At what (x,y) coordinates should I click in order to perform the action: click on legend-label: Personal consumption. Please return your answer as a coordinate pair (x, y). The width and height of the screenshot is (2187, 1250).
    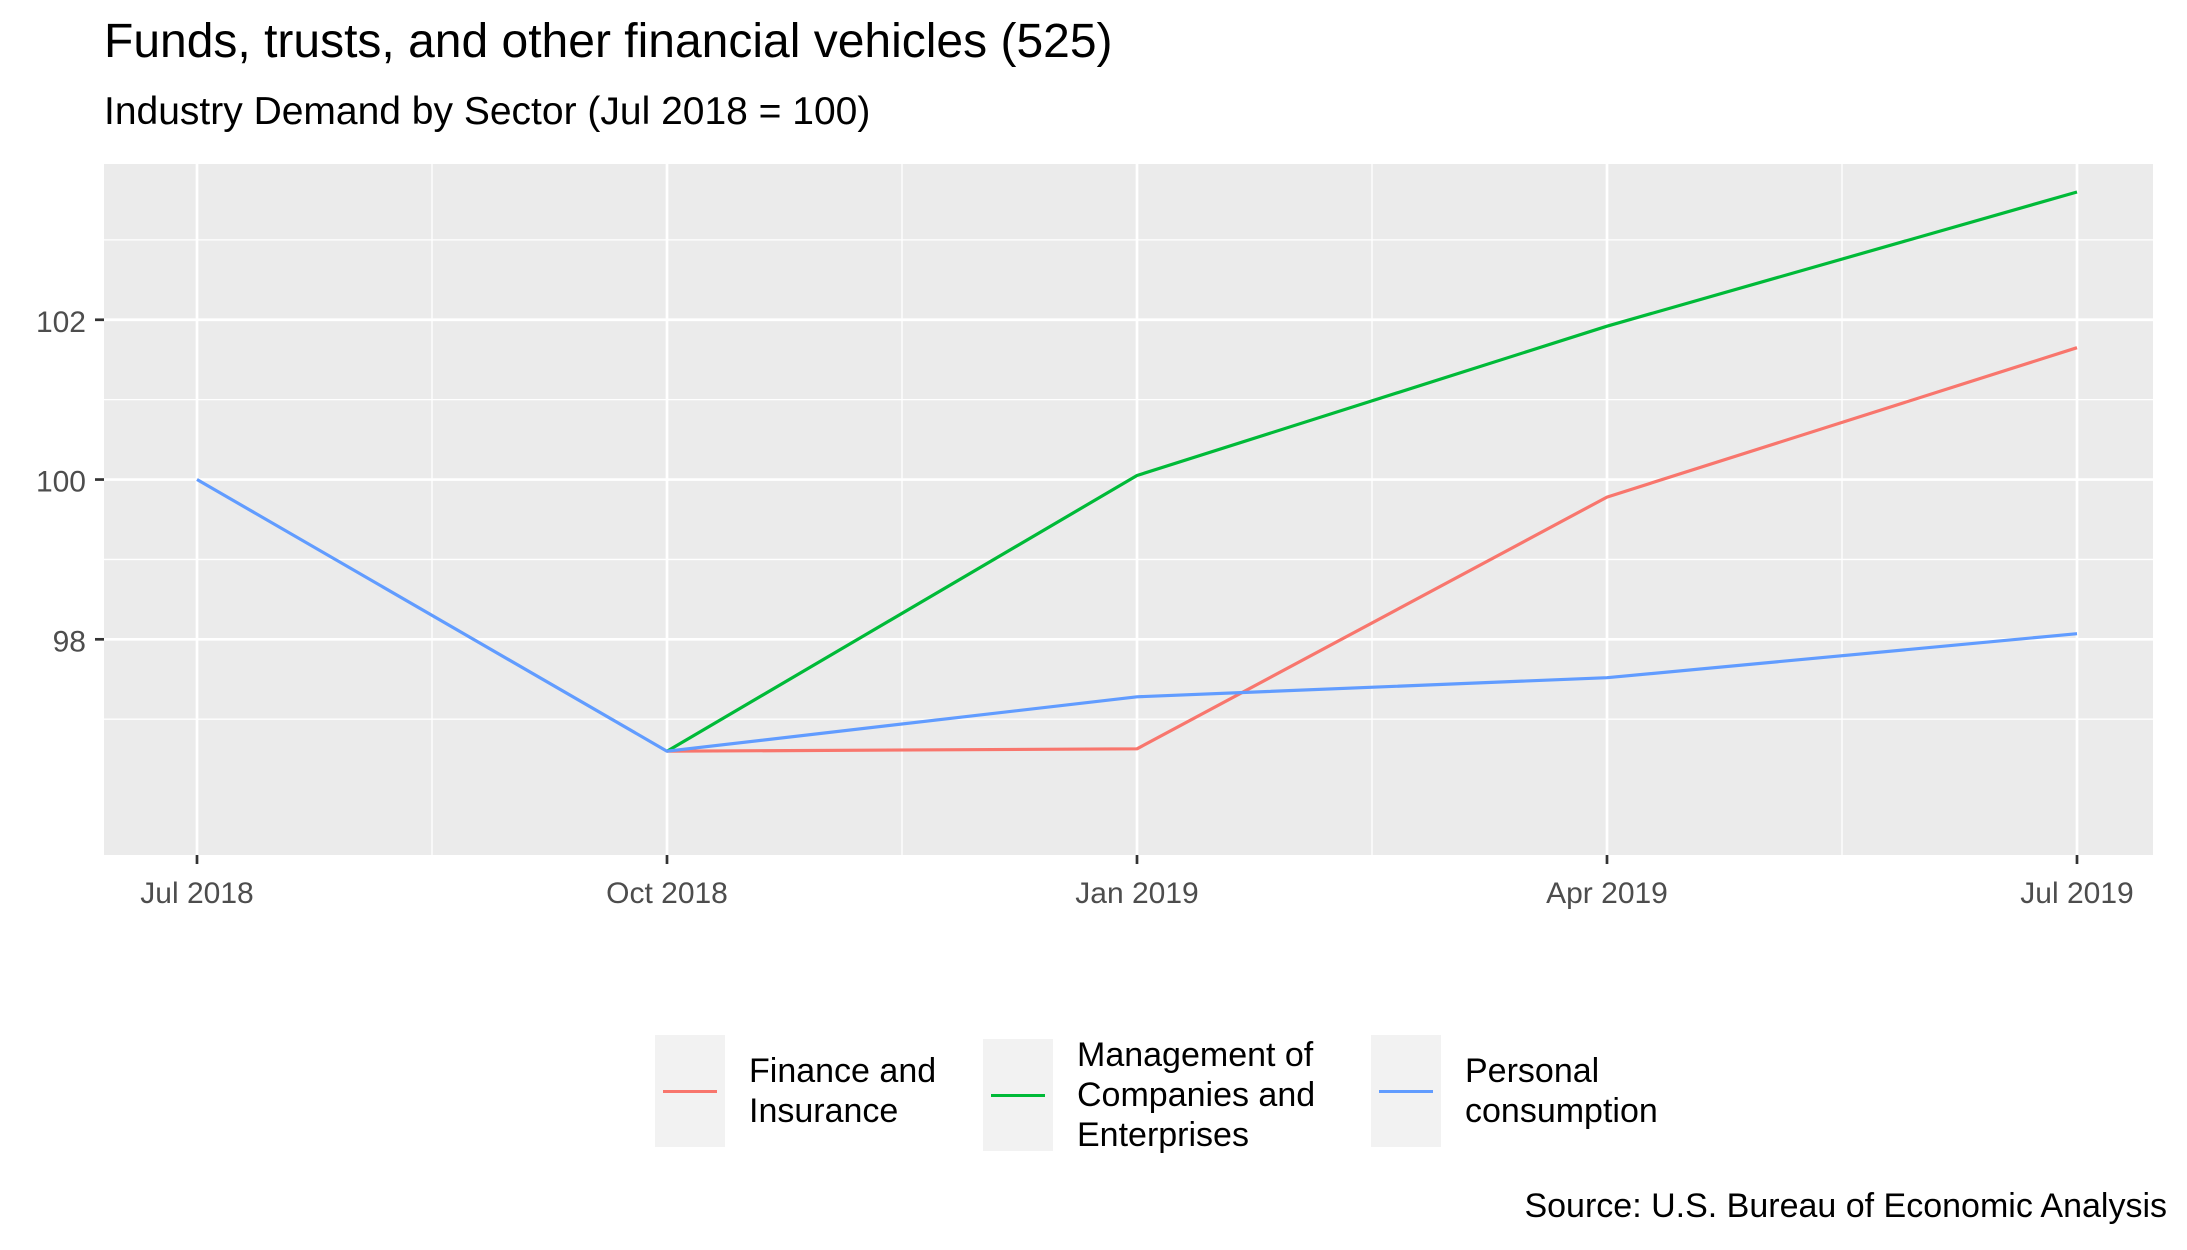
    Looking at the image, I should click on (1561, 1091).